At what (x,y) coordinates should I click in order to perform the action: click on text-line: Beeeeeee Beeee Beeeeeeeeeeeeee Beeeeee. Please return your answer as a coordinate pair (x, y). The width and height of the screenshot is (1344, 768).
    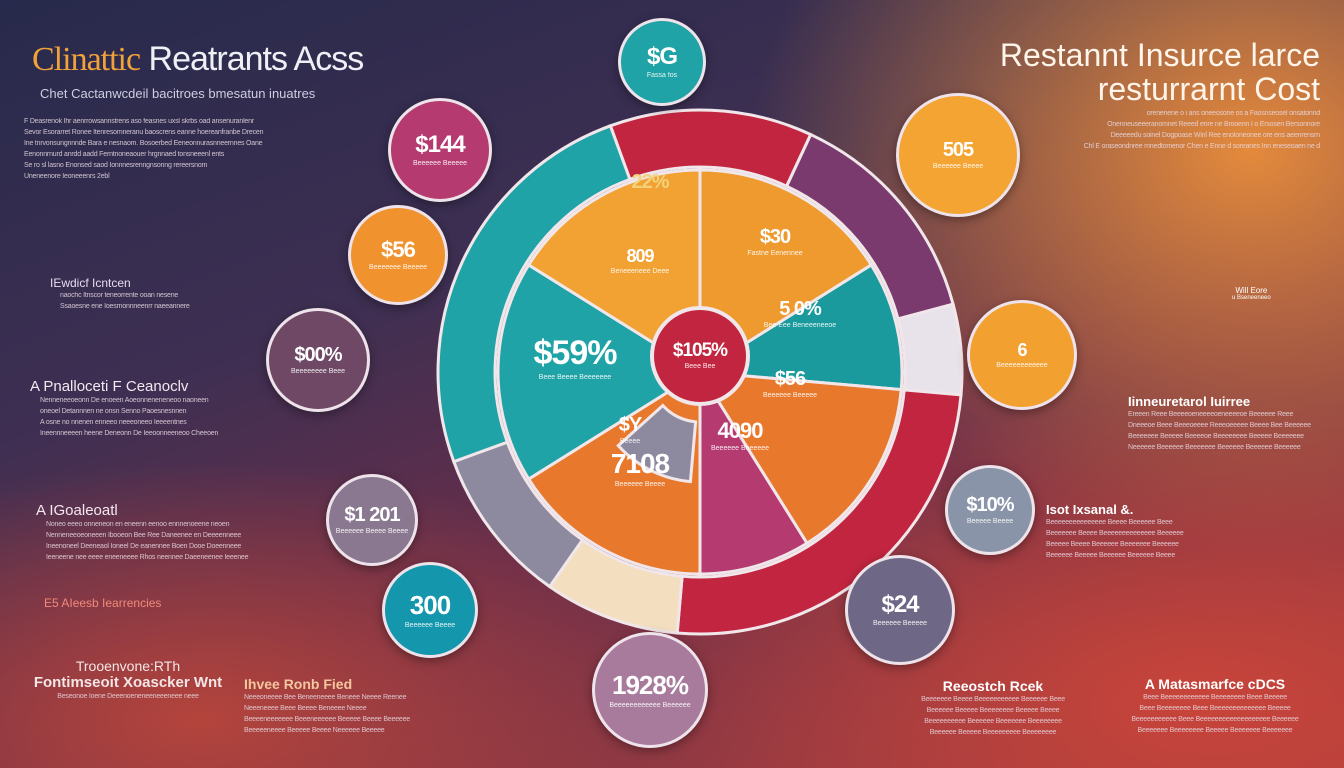
    Looking at the image, I should click on (1115, 533).